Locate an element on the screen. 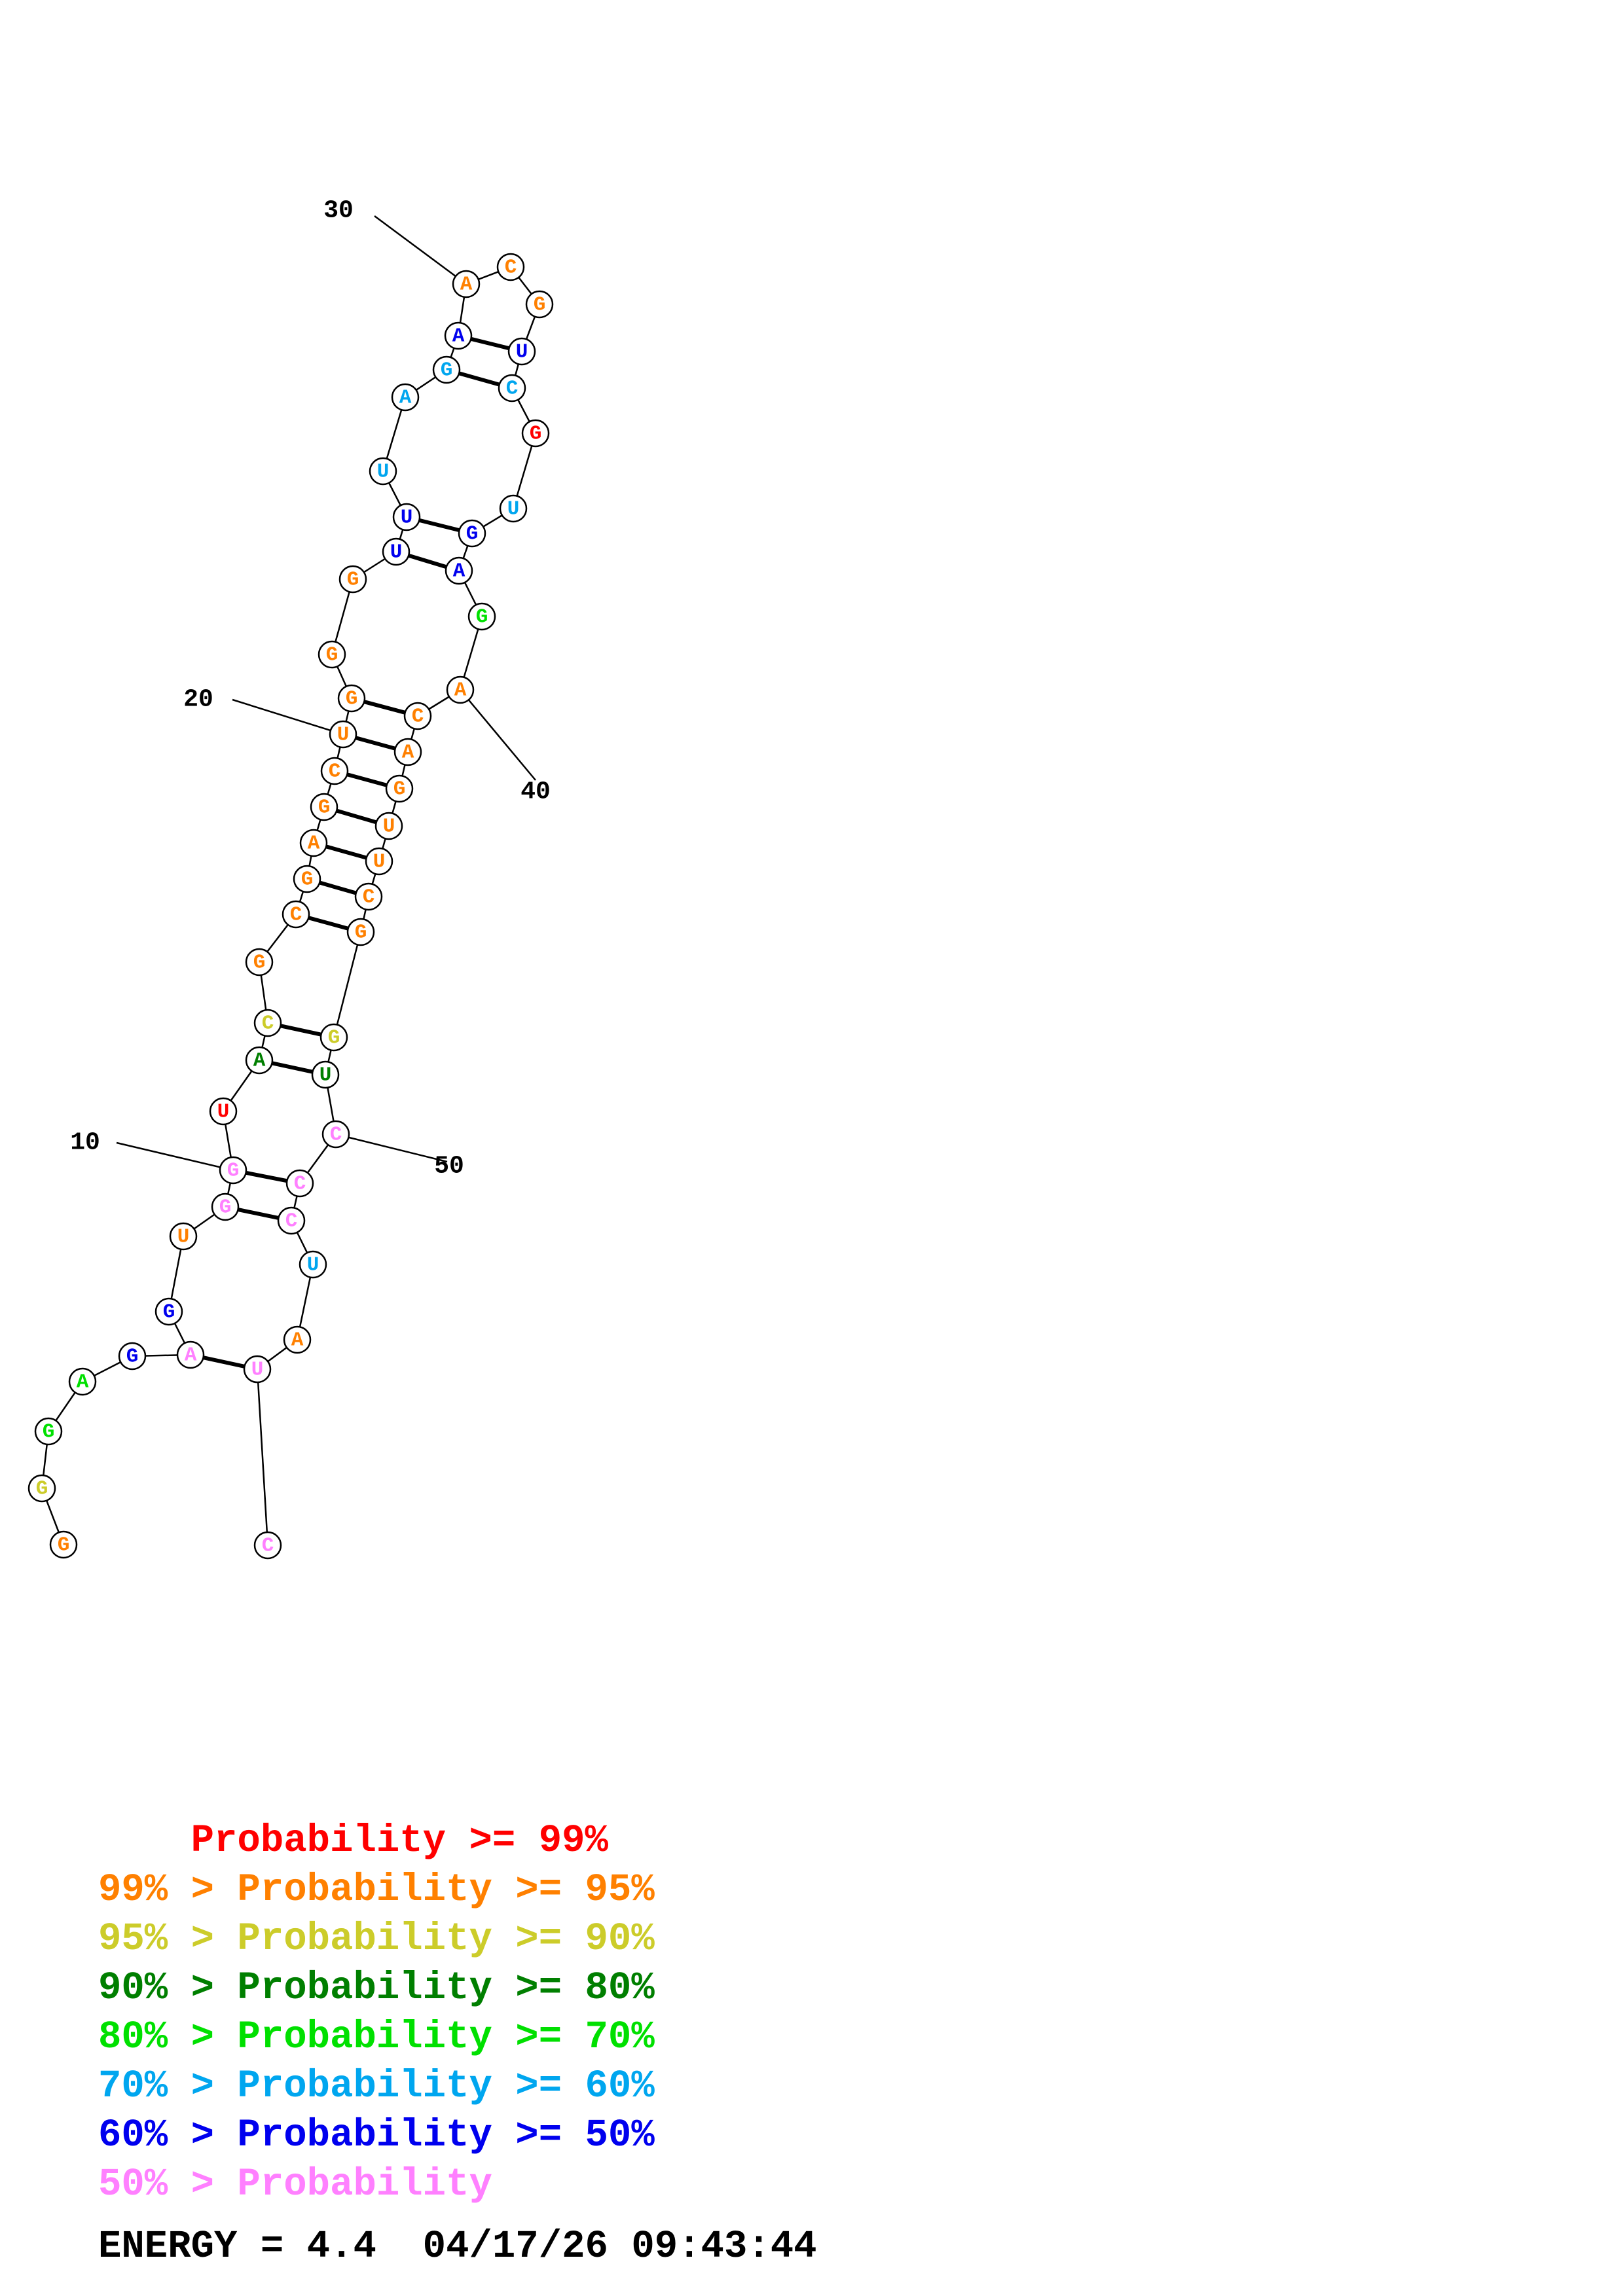  position-label: 10 is located at coordinates (85, 1143).